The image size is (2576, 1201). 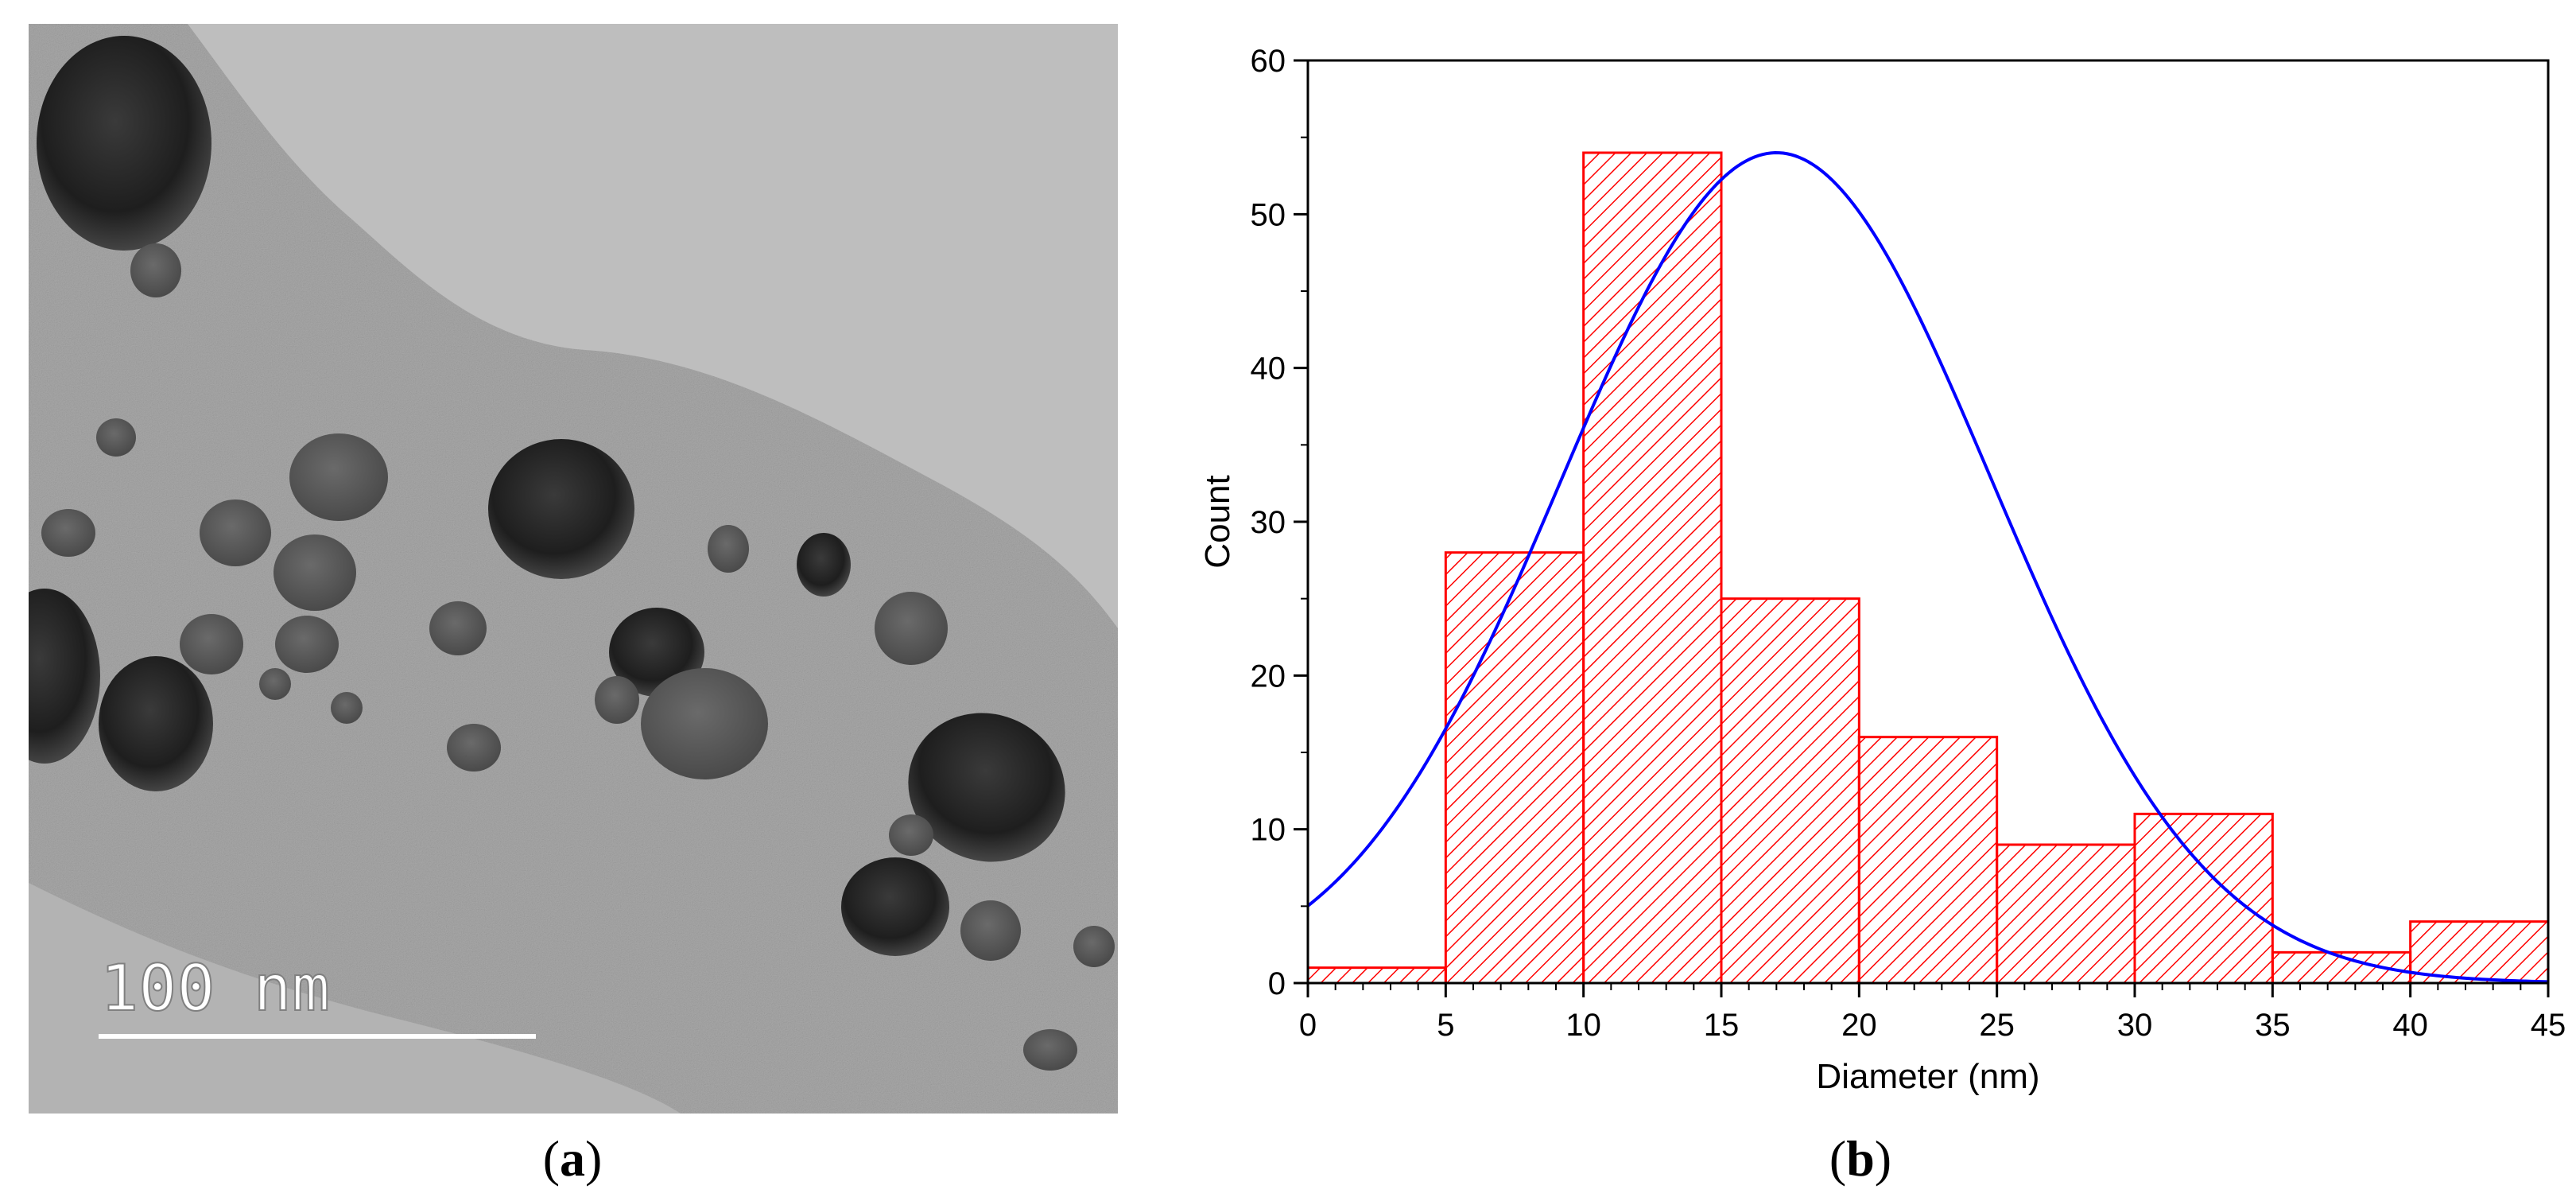 I want to click on x-tick-label-35: 35, so click(x=2273, y=1025).